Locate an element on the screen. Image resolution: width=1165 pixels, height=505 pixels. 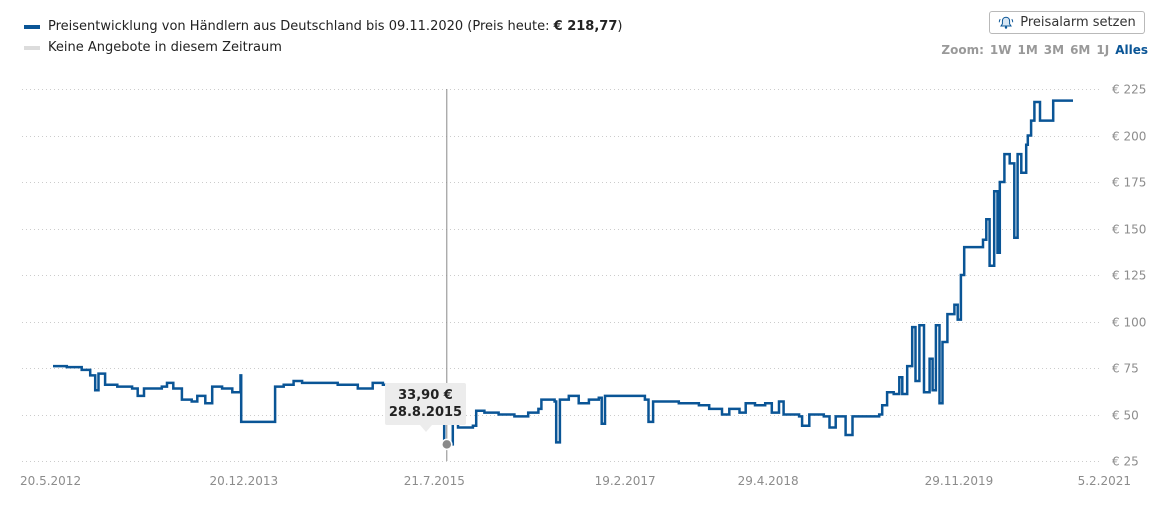
x-tick-label: 20.5.2012 is located at coordinates (50, 481).